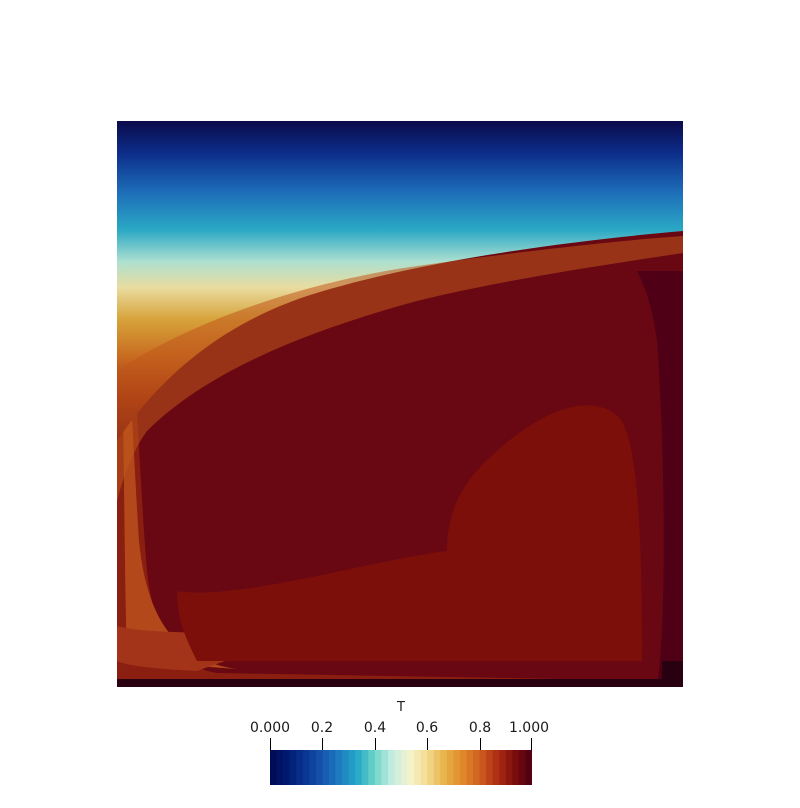 The image size is (800, 808). What do you see at coordinates (660, 479) in the screenshot?
I see `right-wall-layer` at bounding box center [660, 479].